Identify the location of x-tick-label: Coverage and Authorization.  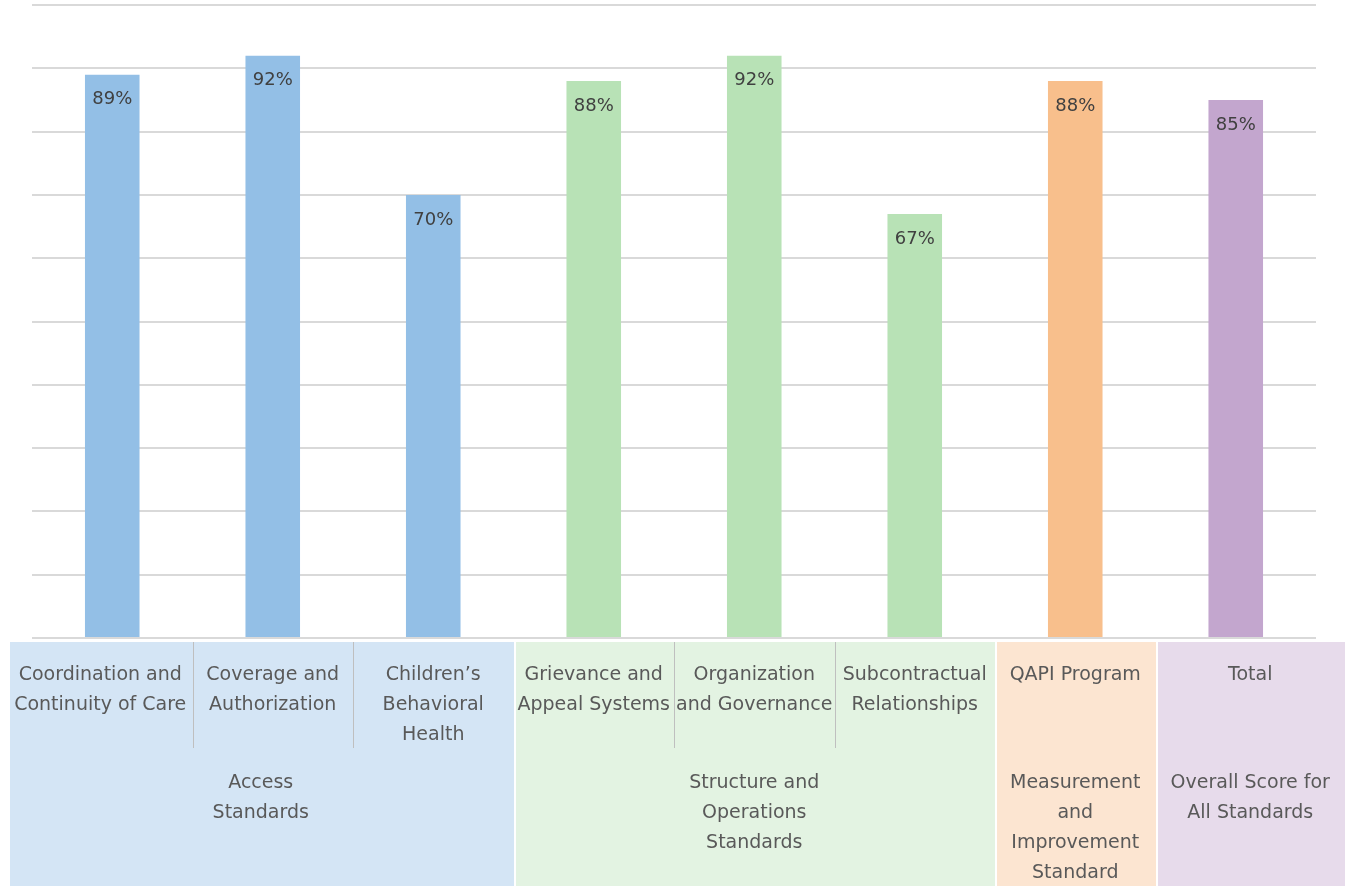
(273, 688).